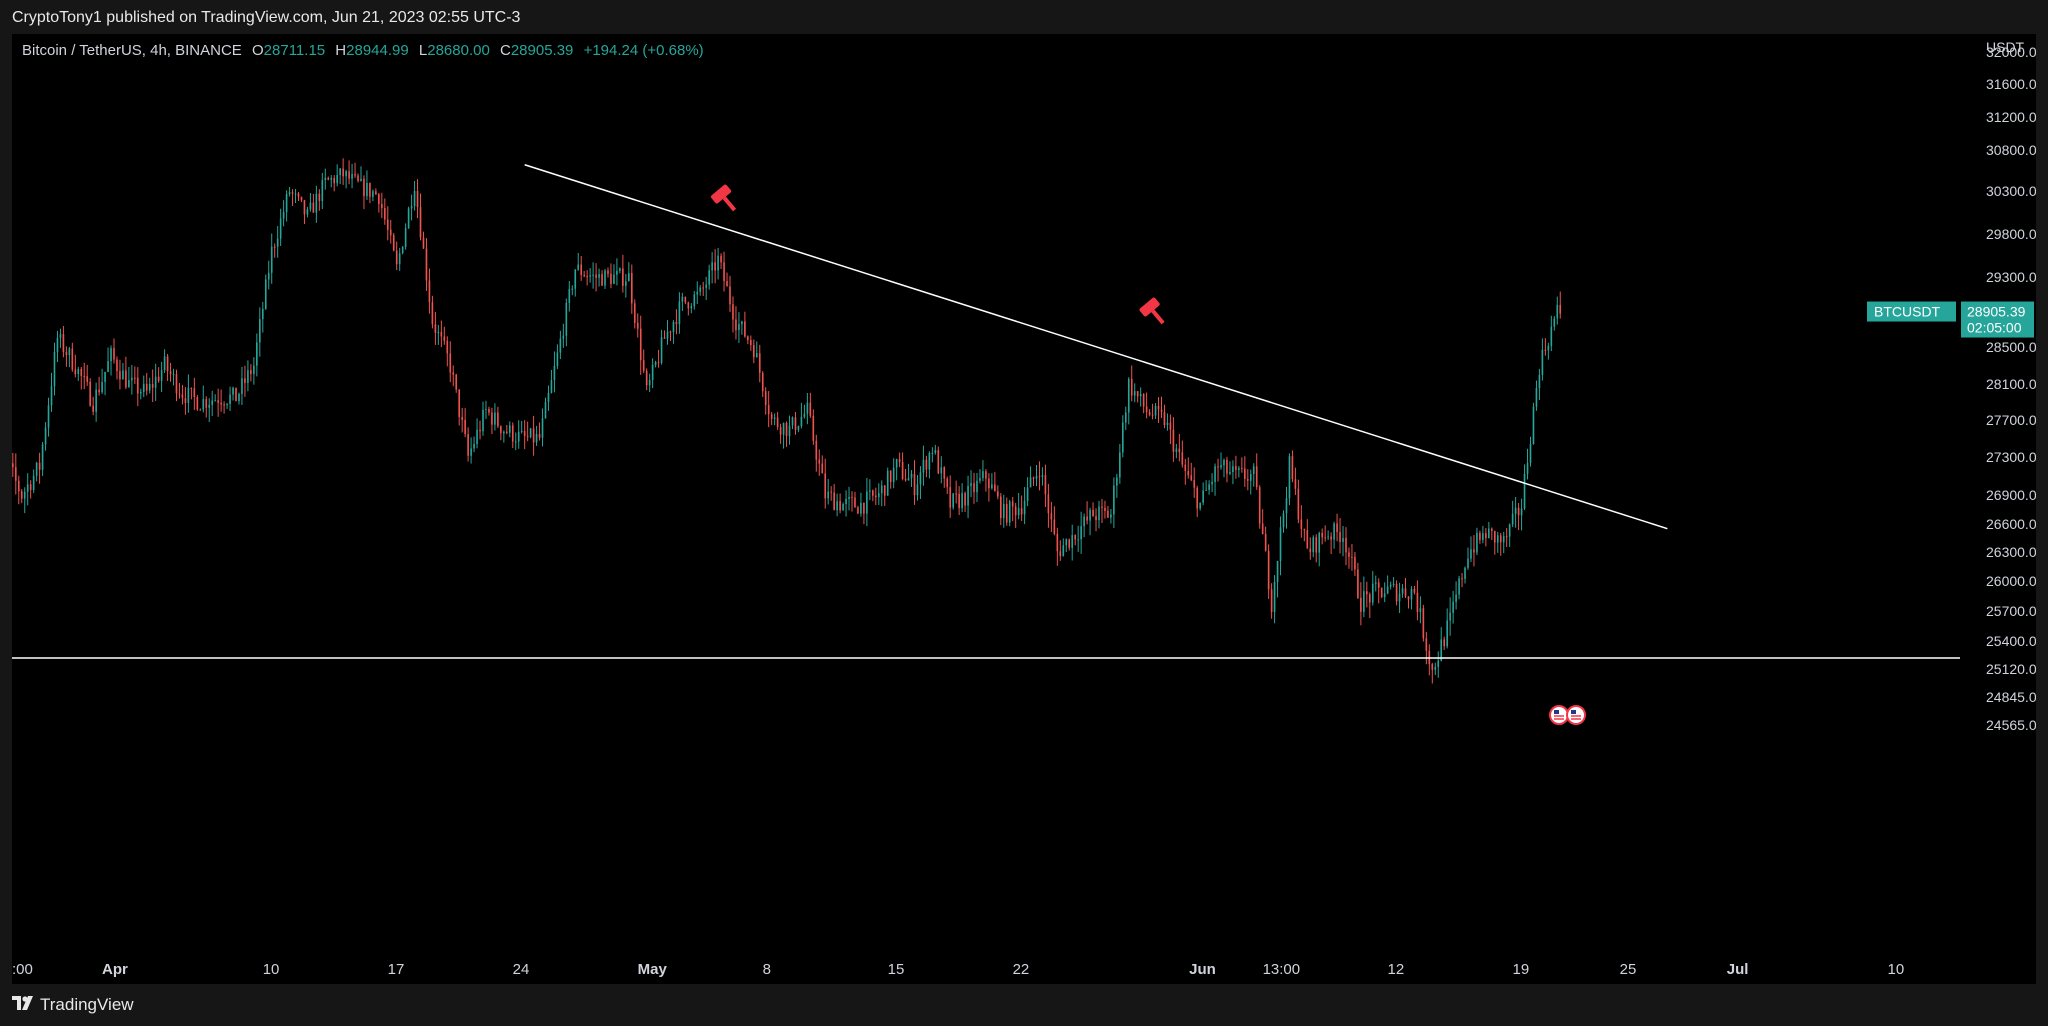 This screenshot has height=1026, width=2048. I want to click on currency-label: USDT, so click(2005, 47).